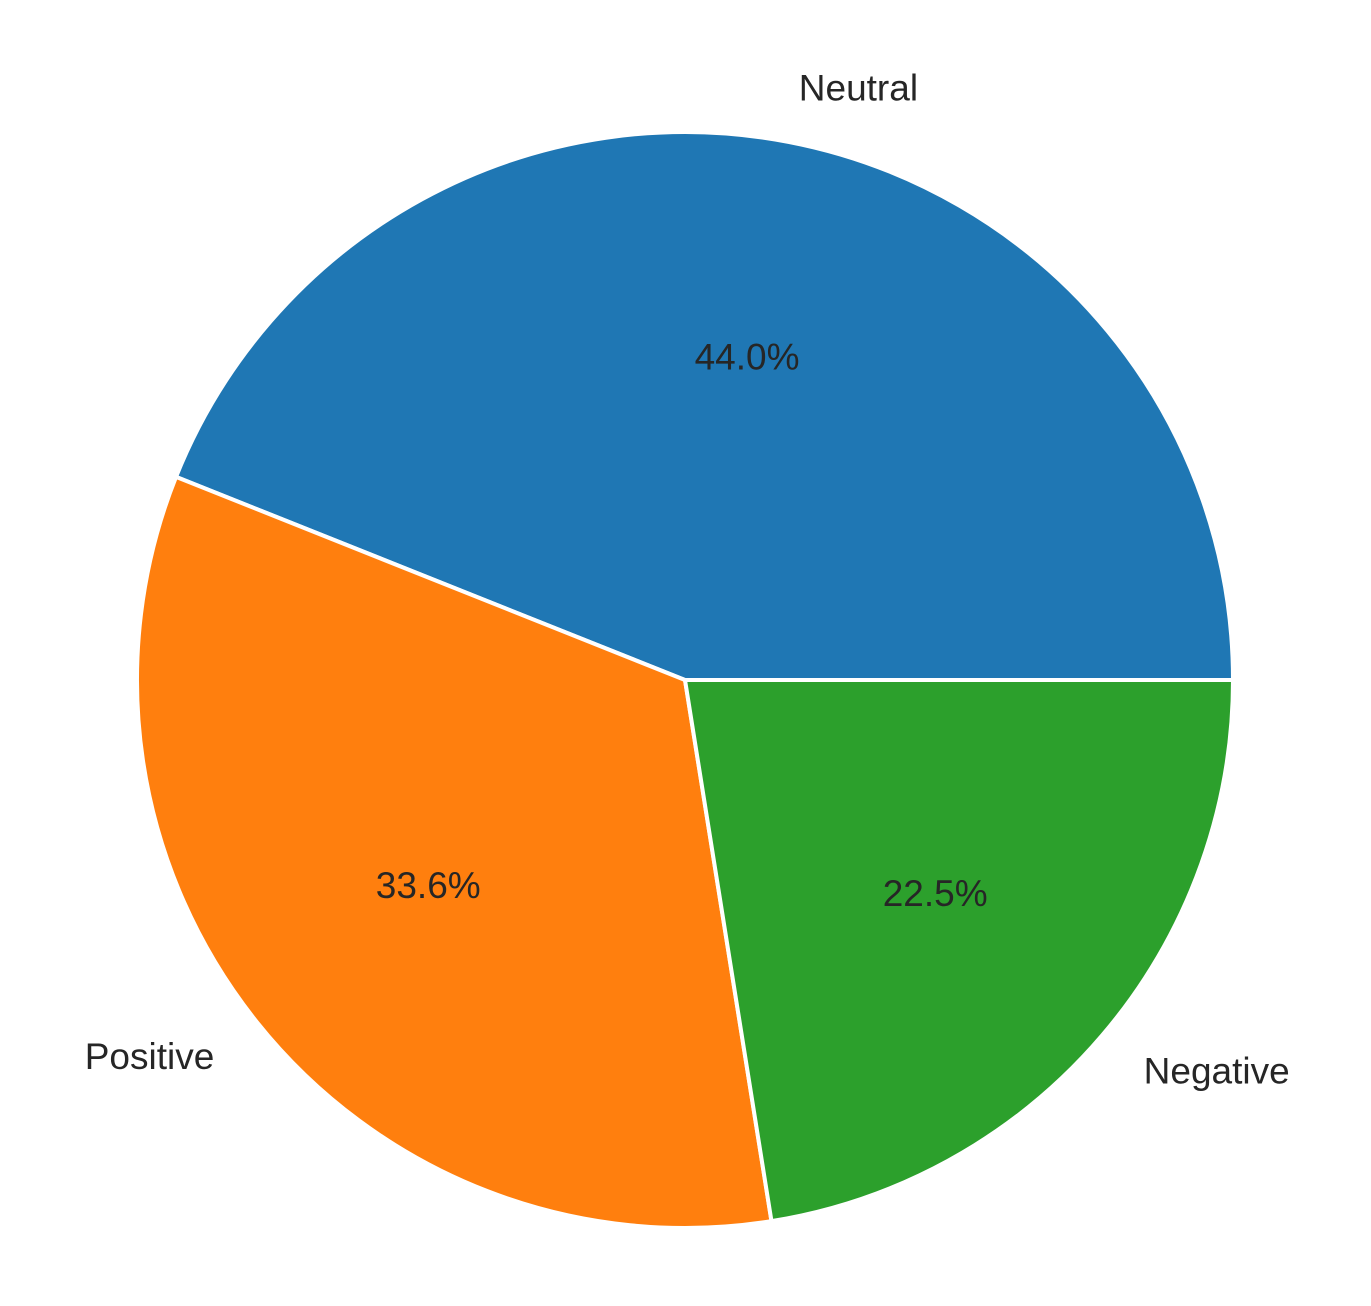 This screenshot has height=1306, width=1371. Describe the element at coordinates (935, 893) in the screenshot. I see `slice-percent-negative: 22.5%` at that location.